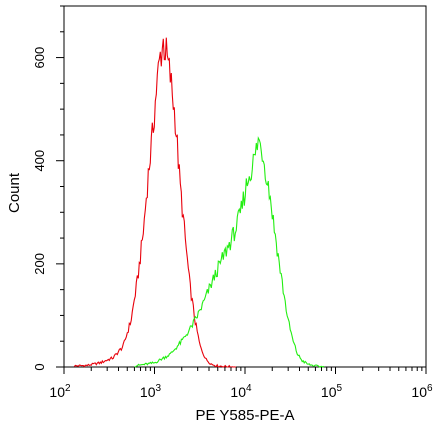 This screenshot has height=427, width=439. Describe the element at coordinates (39, 366) in the screenshot. I see `y-tick-label: 0` at that location.